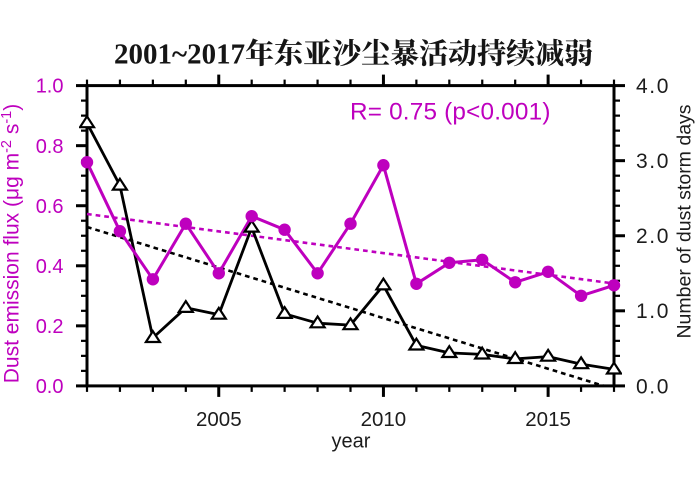 The width and height of the screenshot is (700, 479). Describe the element at coordinates (653, 86) in the screenshot. I see `svg-text: 4.0` at that location.